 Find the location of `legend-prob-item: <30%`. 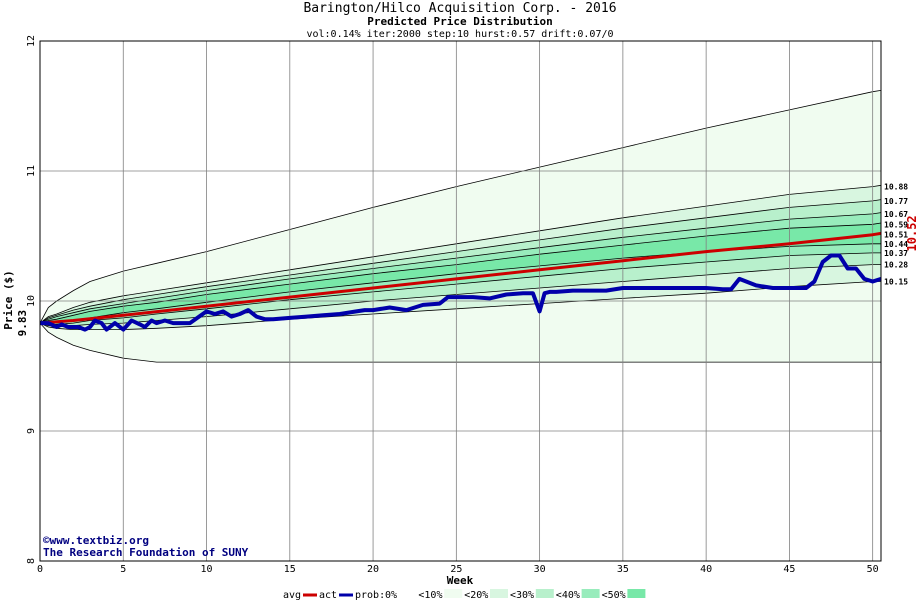

legend-prob-item: <30% is located at coordinates (522, 595).